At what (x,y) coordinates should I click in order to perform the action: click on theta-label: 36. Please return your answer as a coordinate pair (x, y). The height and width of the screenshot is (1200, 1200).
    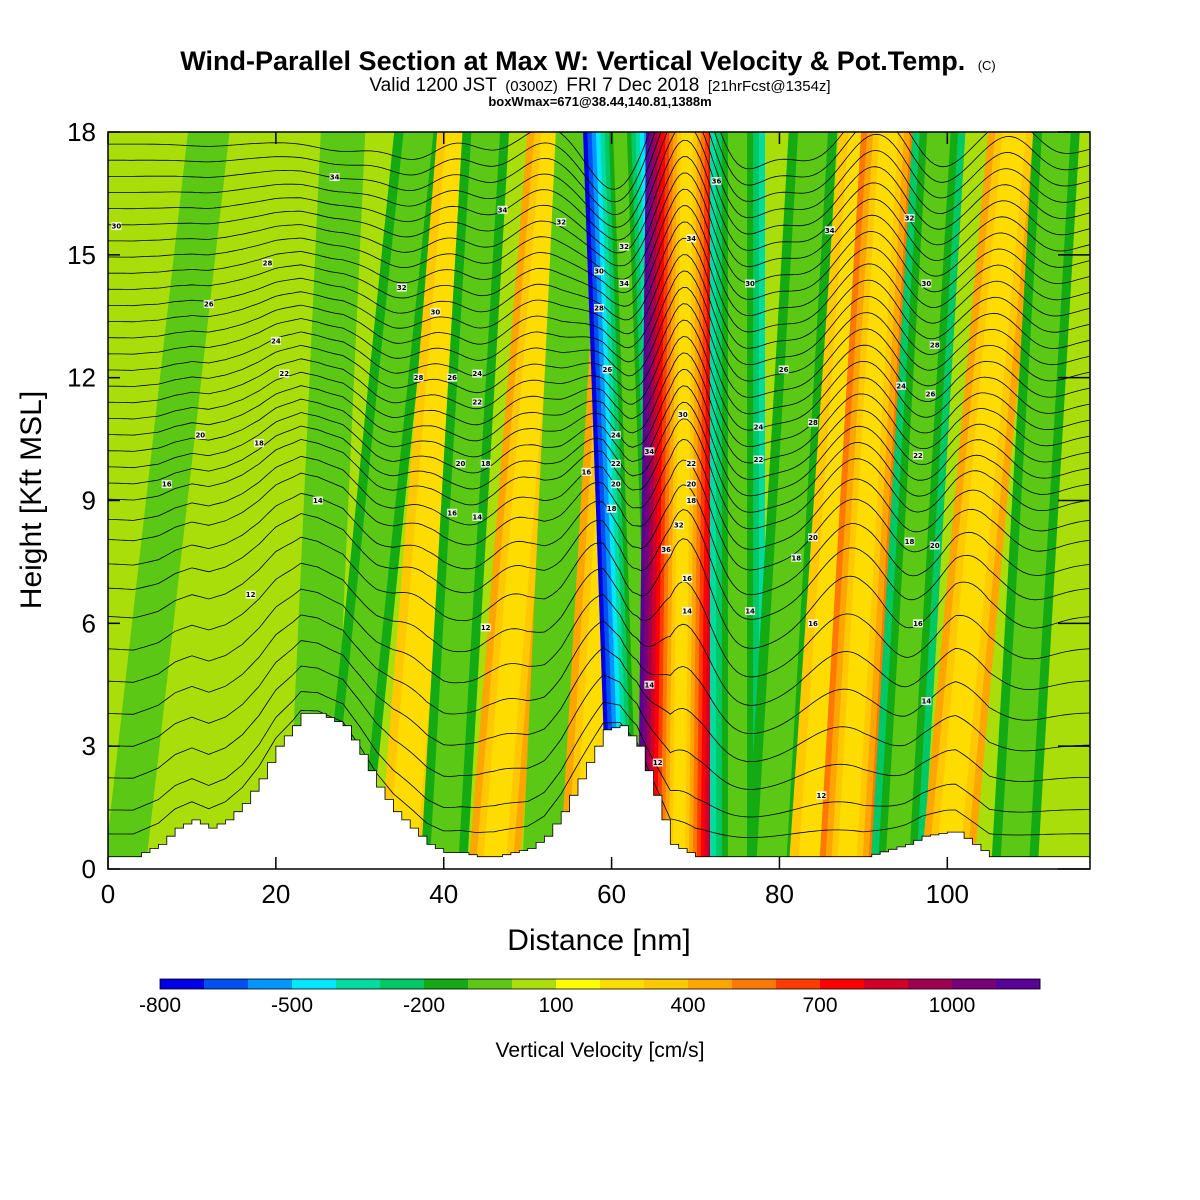
    Looking at the image, I should click on (716, 181).